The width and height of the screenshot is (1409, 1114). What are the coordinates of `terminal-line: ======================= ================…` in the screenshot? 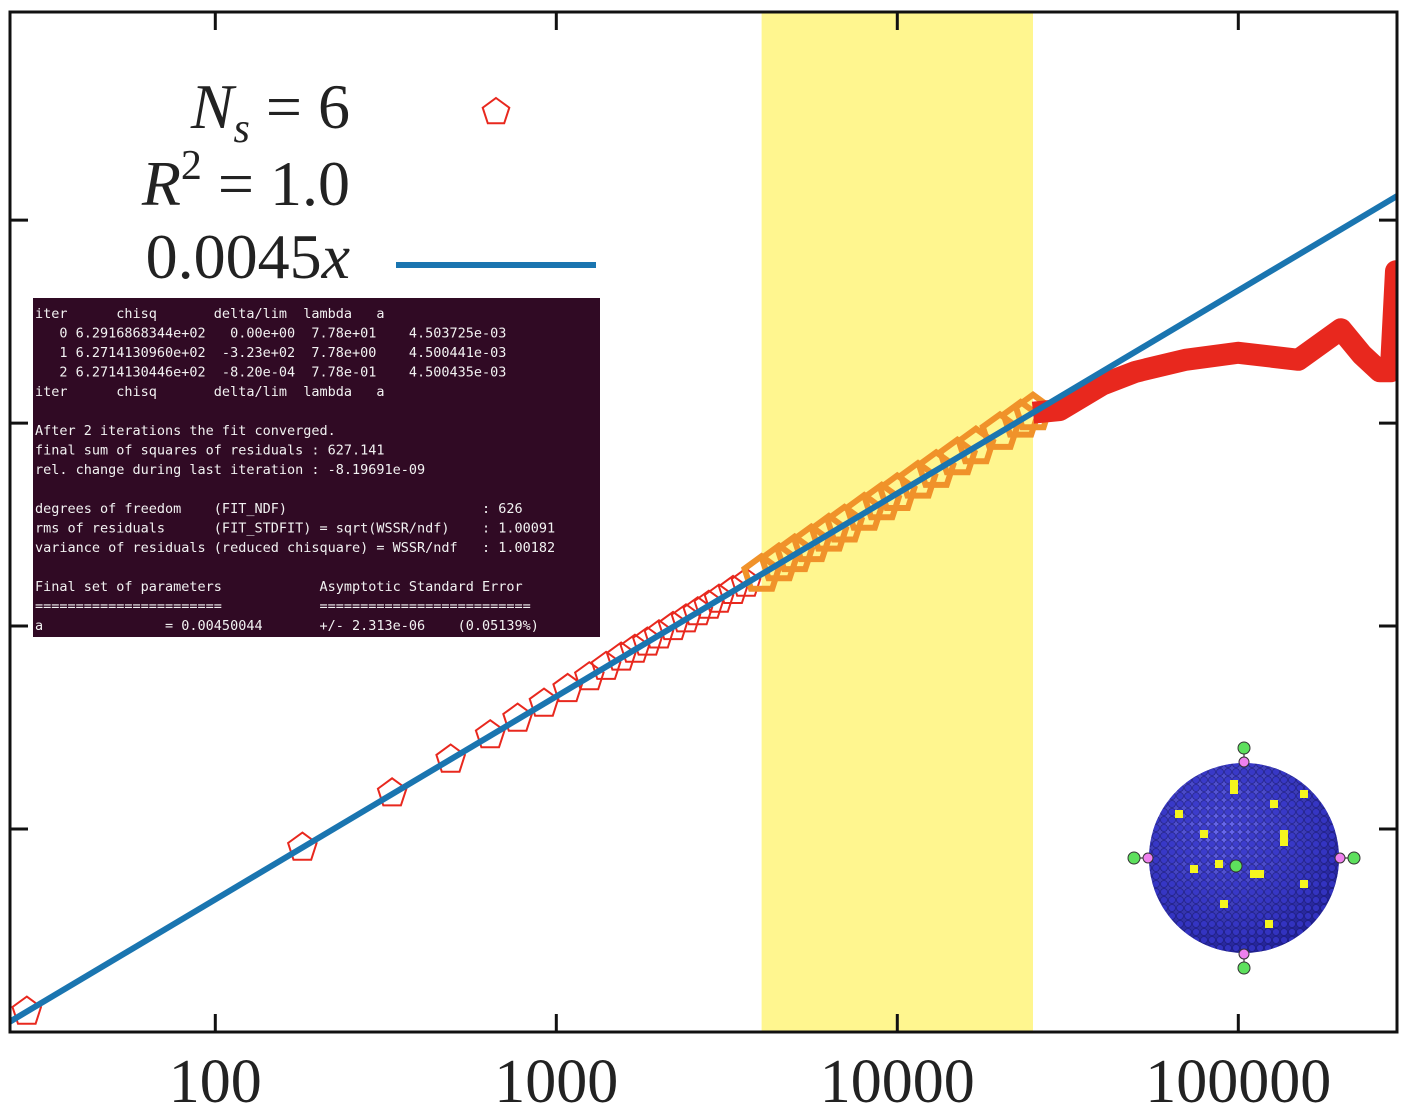 It's located at (283, 607).